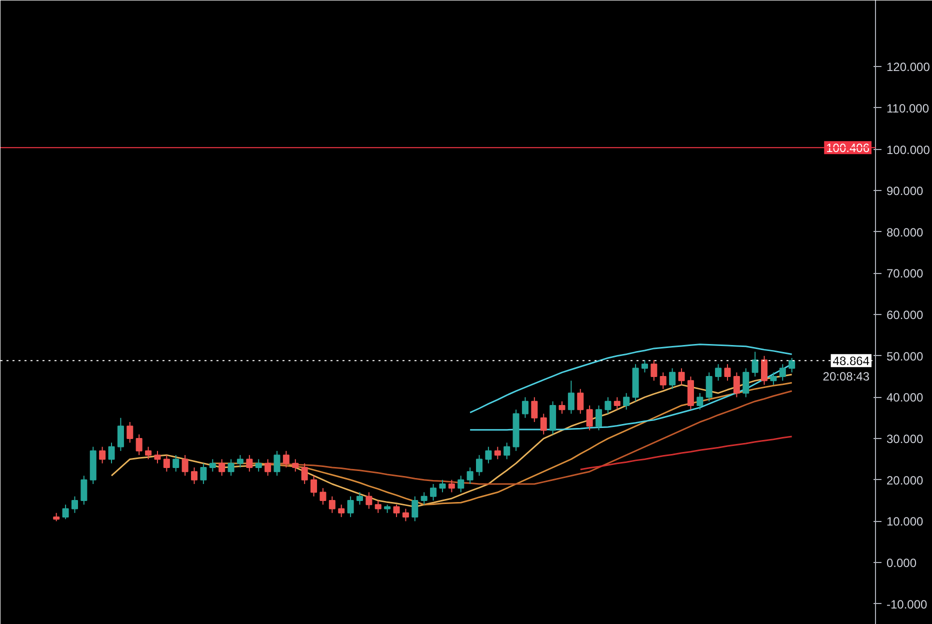 This screenshot has width=932, height=624. Describe the element at coordinates (905, 315) in the screenshot. I see `y-tick-label: 60.000` at that location.